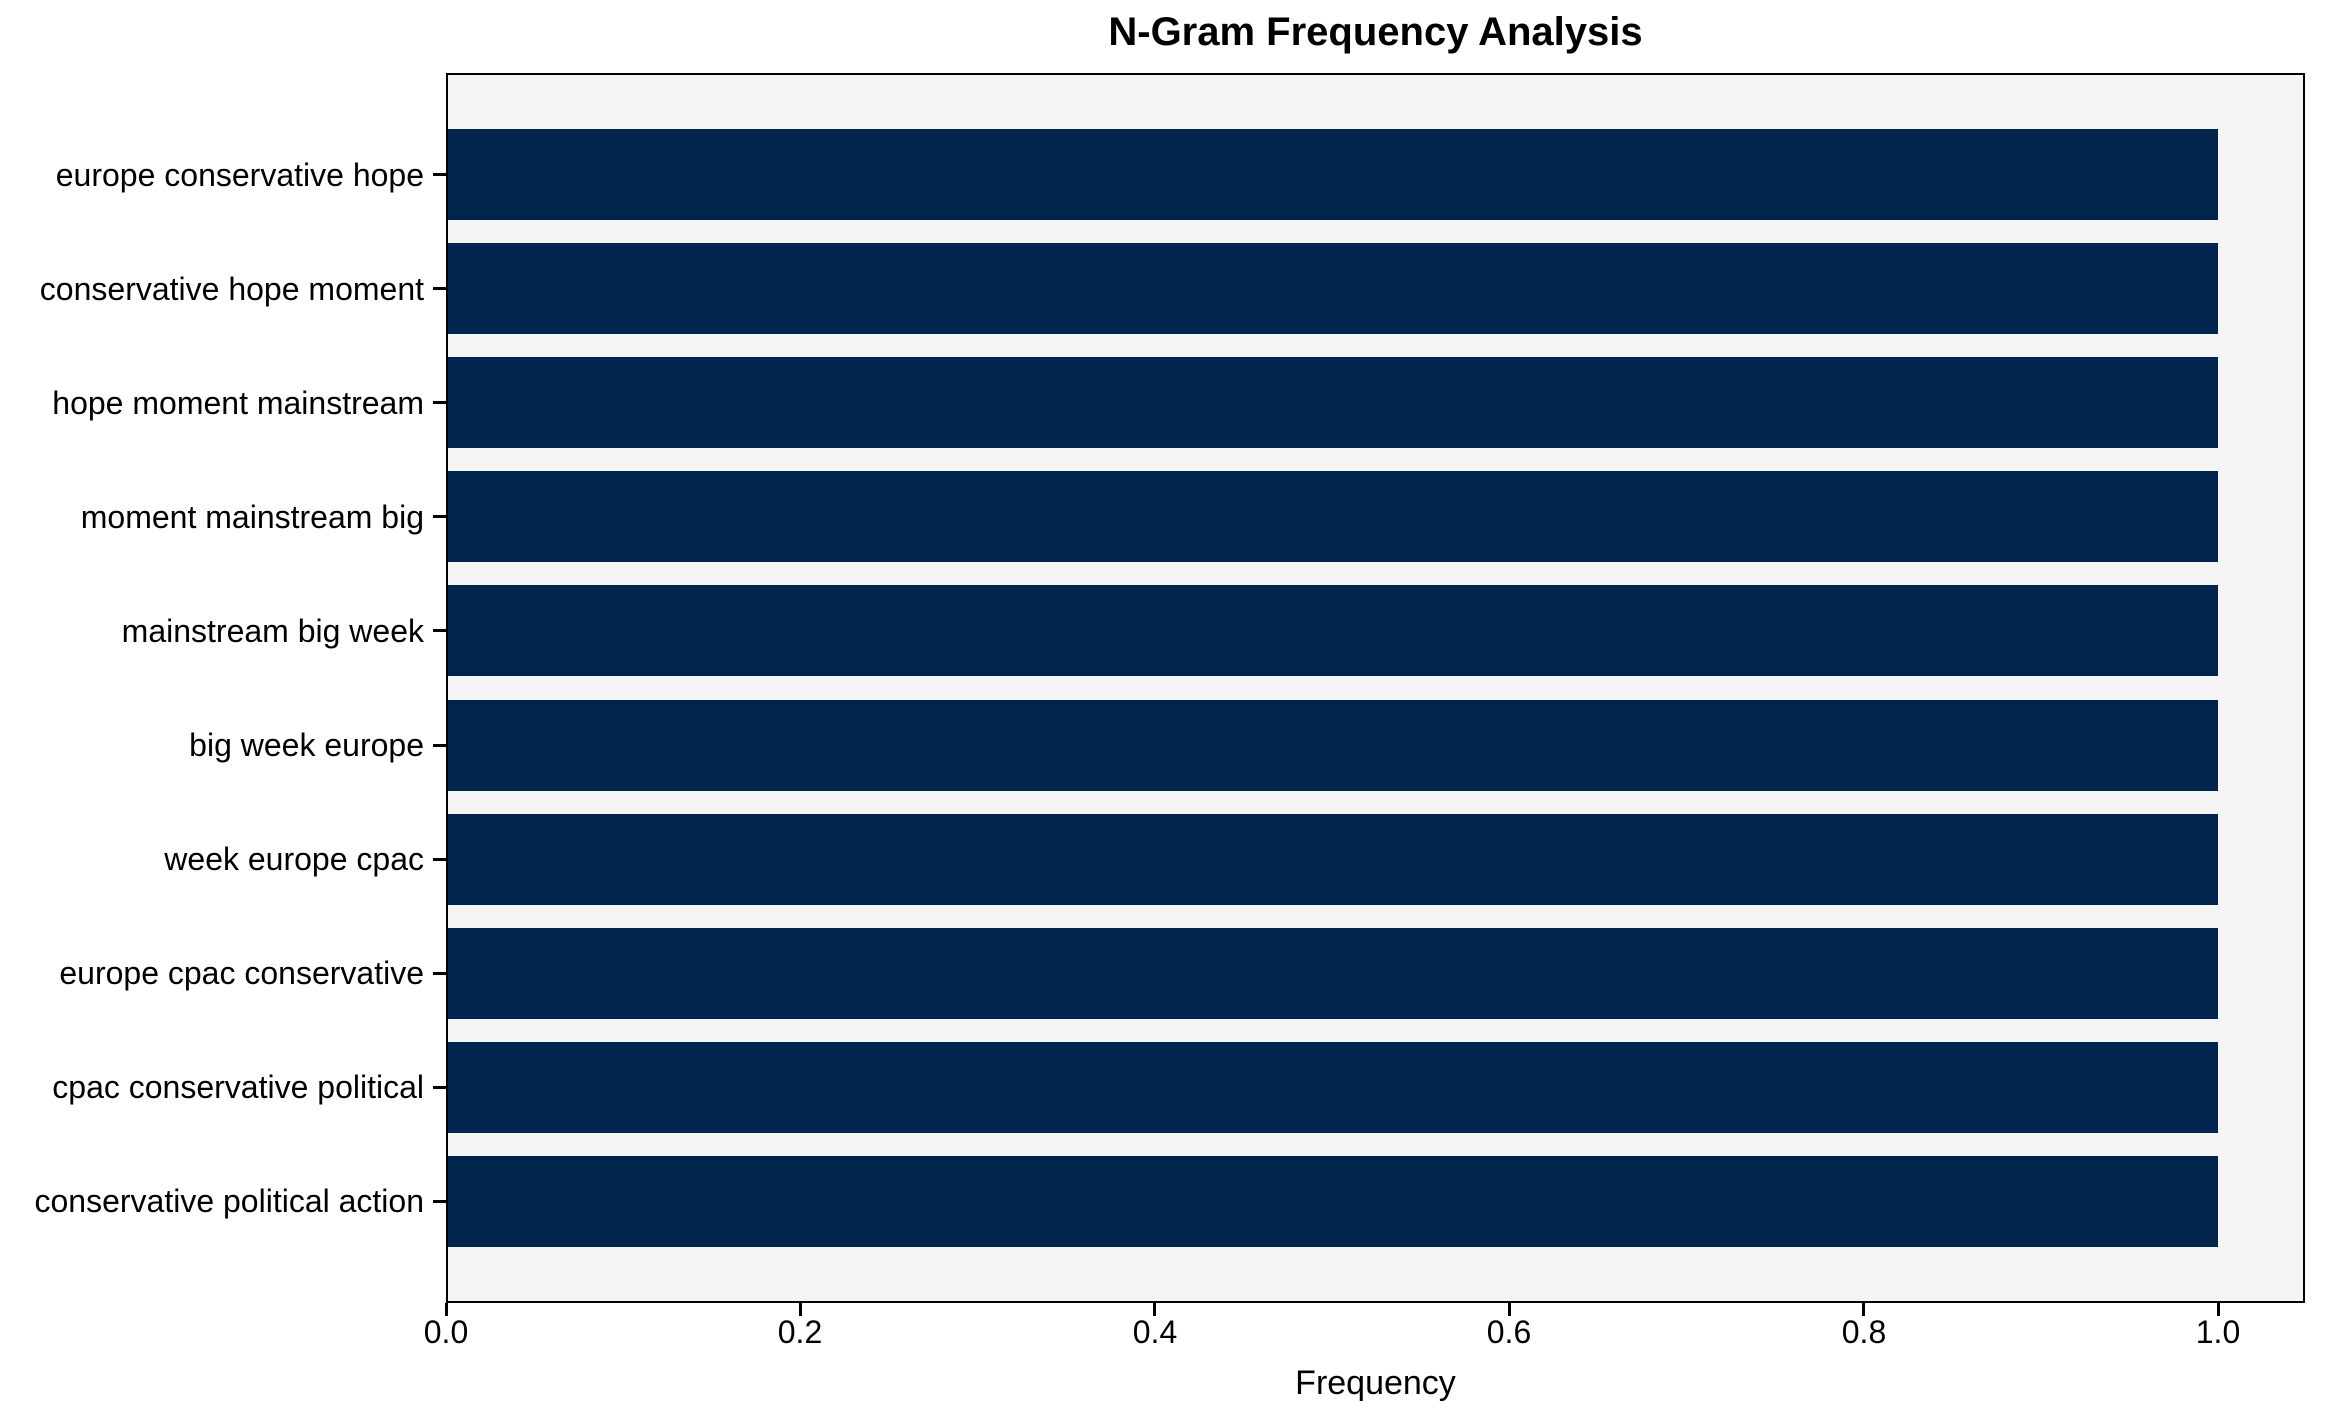  I want to click on x-tick-label: 0.6, so click(1509, 1332).